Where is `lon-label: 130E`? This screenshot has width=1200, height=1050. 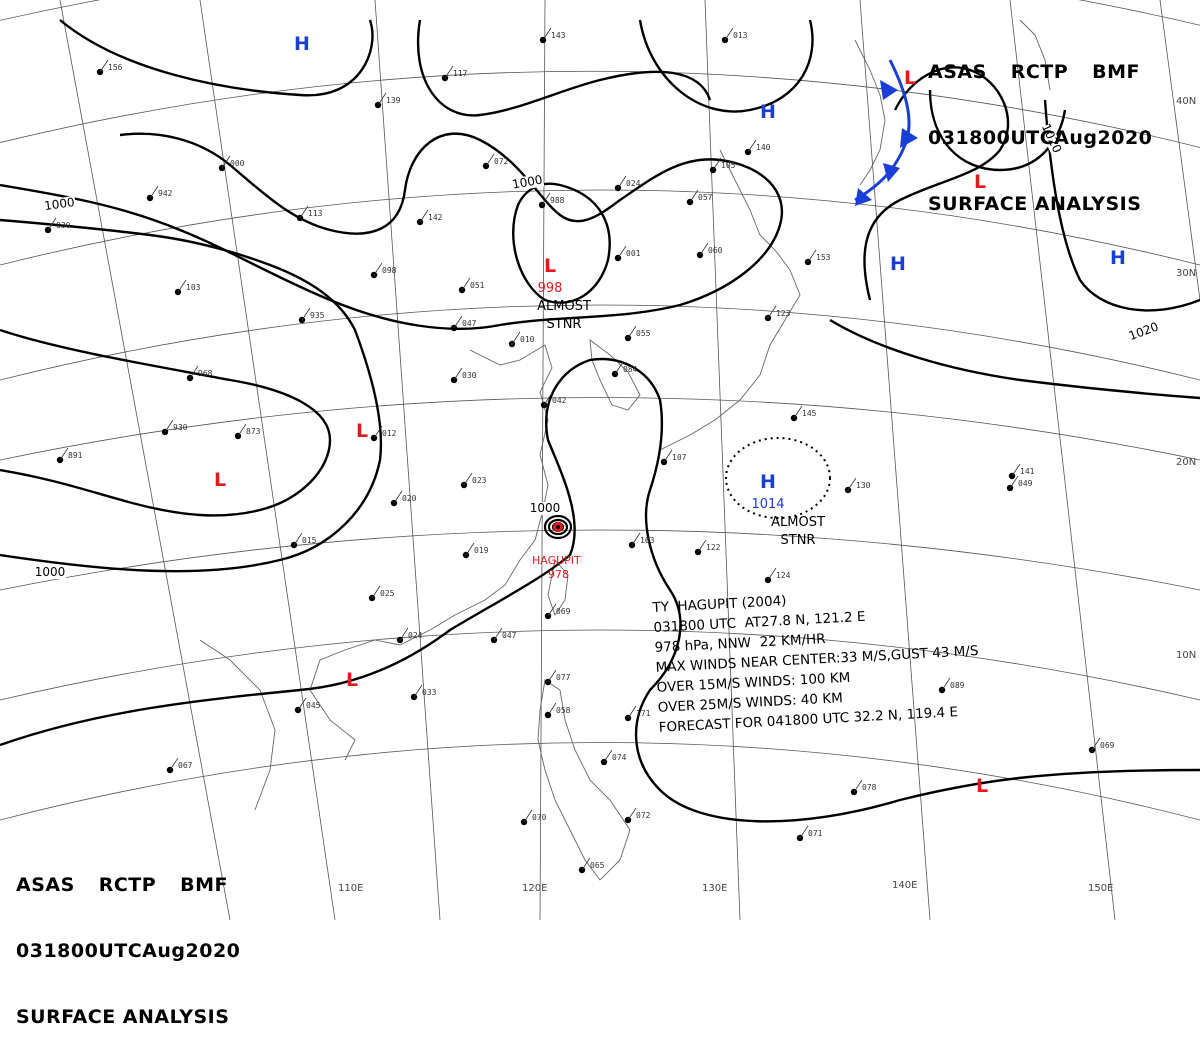 lon-label: 130E is located at coordinates (714, 888).